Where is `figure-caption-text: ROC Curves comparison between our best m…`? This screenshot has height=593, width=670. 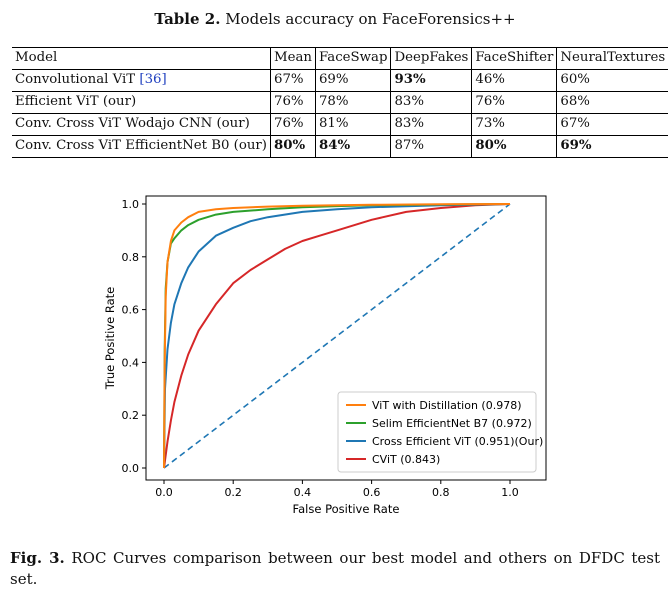
figure-caption-text: ROC Curves comparison between our best m… is located at coordinates (335, 568).